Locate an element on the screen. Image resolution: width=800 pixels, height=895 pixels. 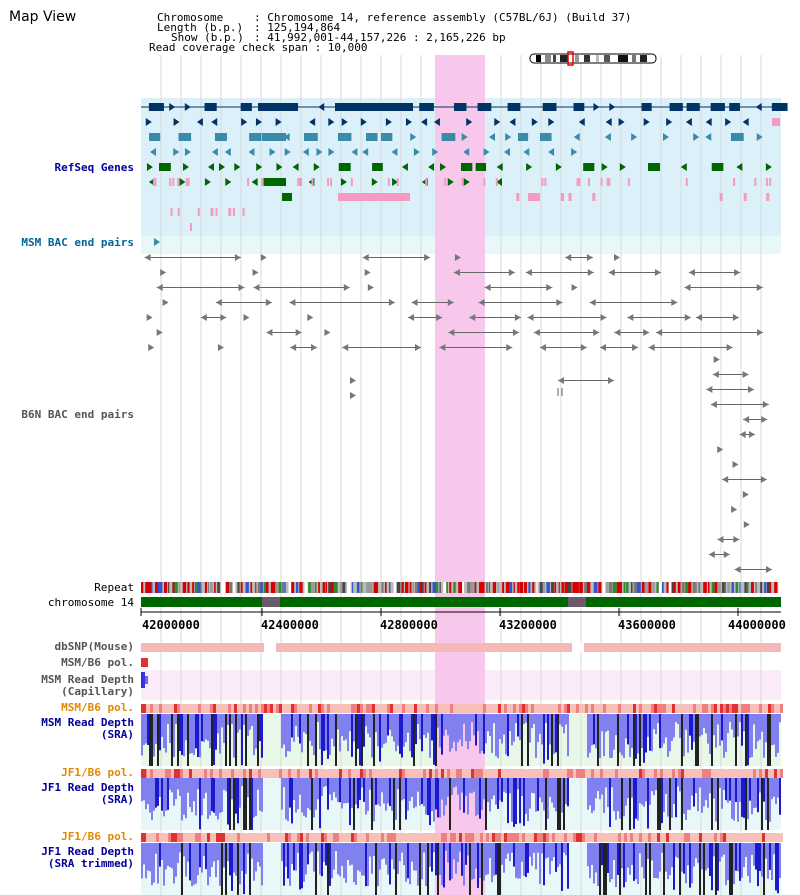
msm-read-depth-capillary-label-1: MSM Read Depth is located at coordinates (87, 679).